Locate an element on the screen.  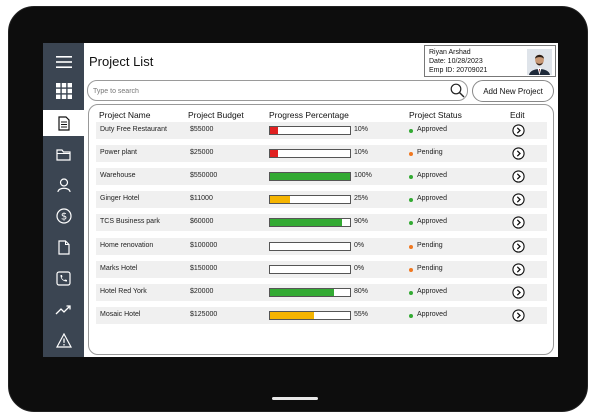
home-indicator is located at coordinates (295, 398).